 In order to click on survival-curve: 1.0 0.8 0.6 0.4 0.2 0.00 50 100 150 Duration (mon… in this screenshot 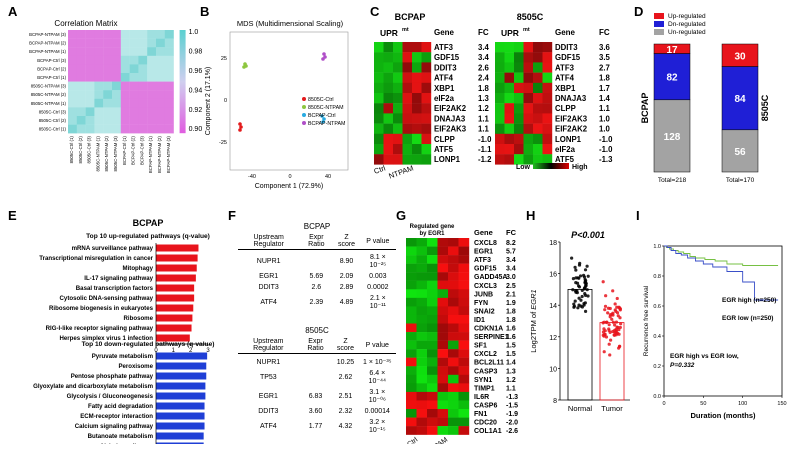, I will do `click(715, 332)`.